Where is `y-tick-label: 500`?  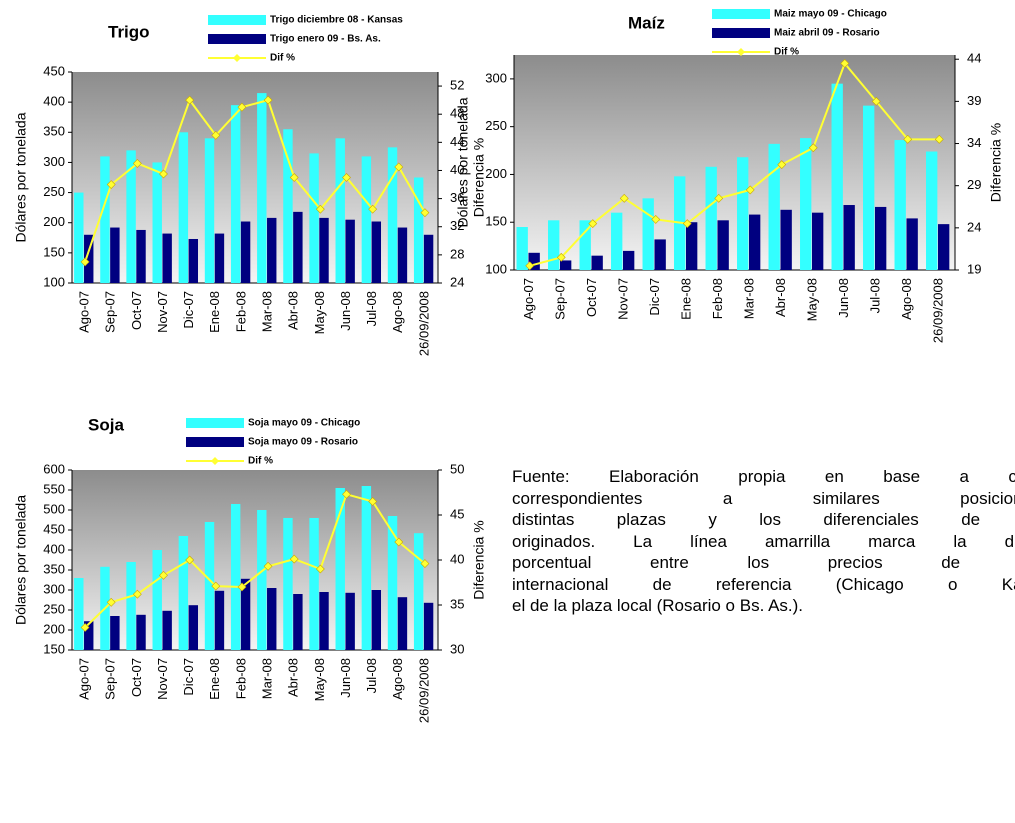 y-tick-label: 500 is located at coordinates (54, 508).